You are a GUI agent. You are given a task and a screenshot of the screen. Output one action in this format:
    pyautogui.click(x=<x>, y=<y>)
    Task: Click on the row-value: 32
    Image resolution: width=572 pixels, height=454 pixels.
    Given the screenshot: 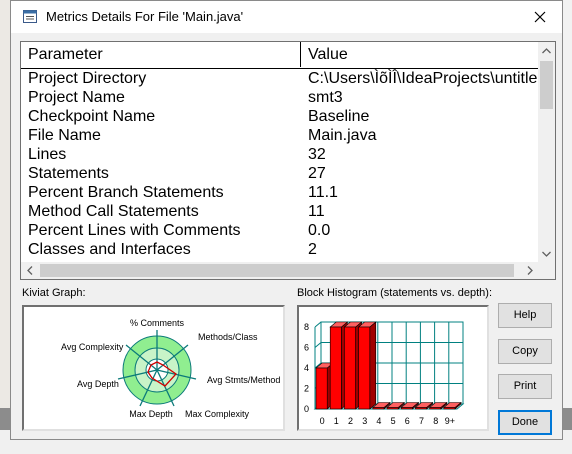 What is the action you would take?
    pyautogui.click(x=317, y=154)
    